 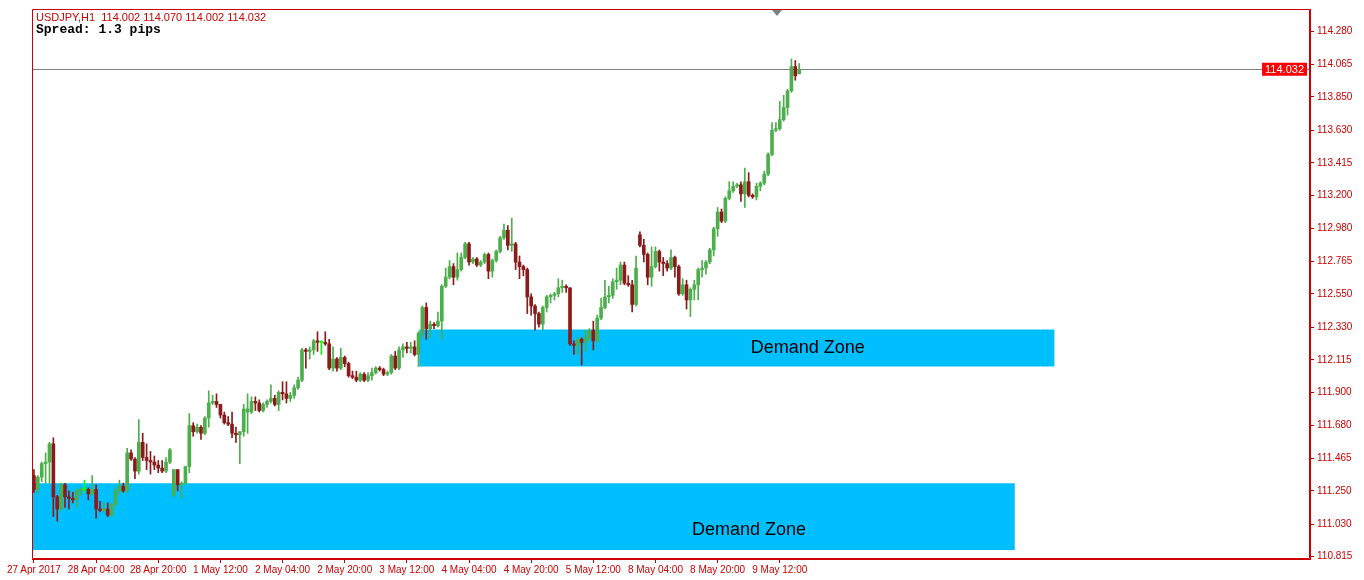 What do you see at coordinates (1335, 228) in the screenshot?
I see `y-tick-label: 112.980` at bounding box center [1335, 228].